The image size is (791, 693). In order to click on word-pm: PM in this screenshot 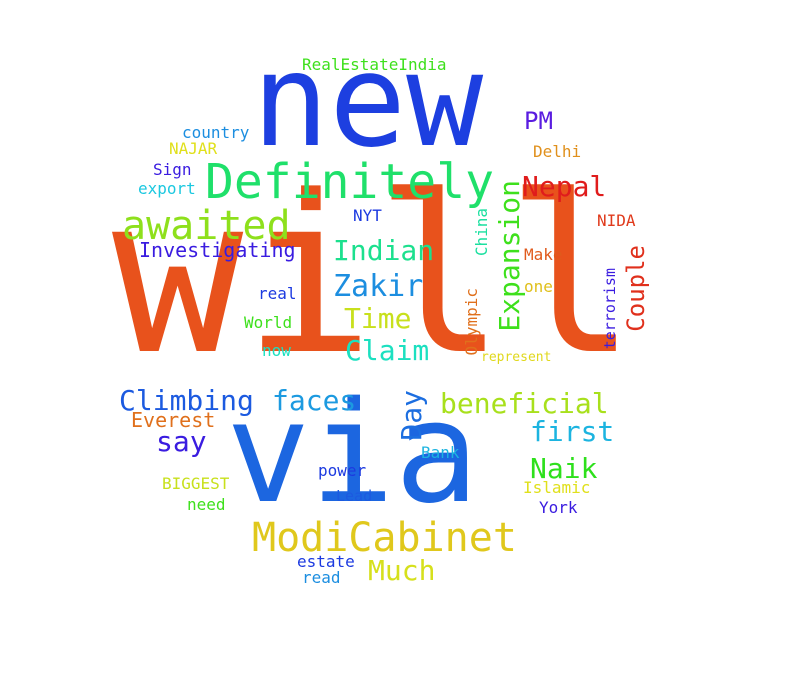, I will do `click(538, 121)`.